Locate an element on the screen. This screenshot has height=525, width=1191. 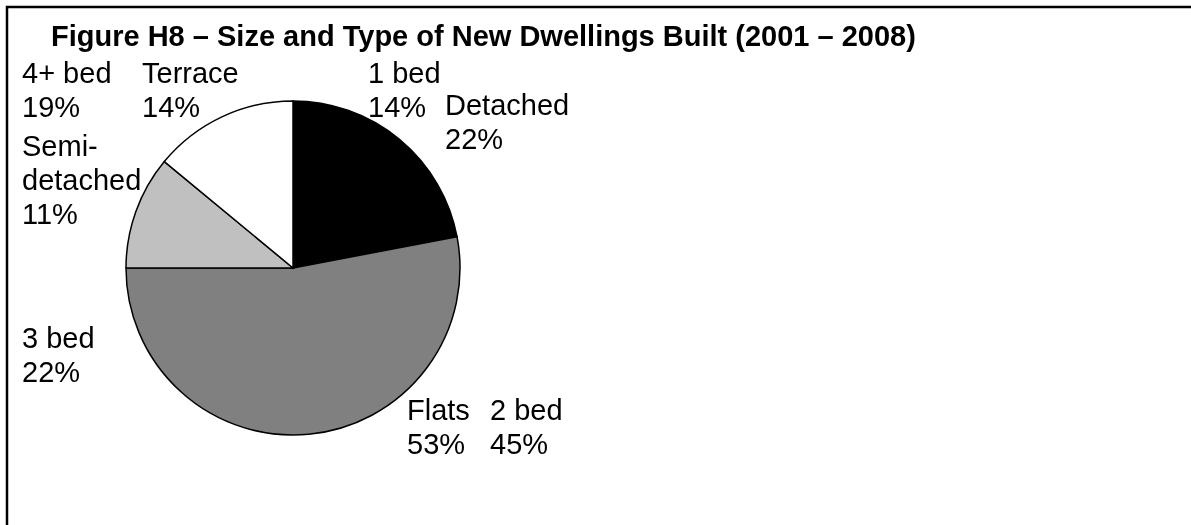
text: 1 bed 14% is located at coordinates (404, 90).